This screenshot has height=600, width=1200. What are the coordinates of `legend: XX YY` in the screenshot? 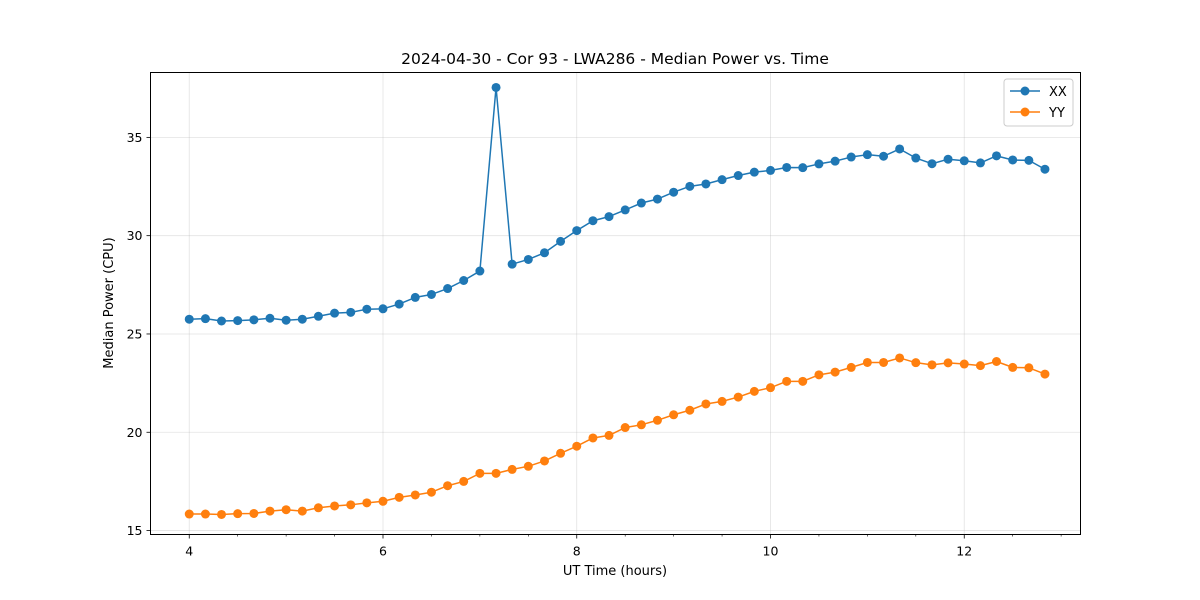 It's located at (1038, 102).